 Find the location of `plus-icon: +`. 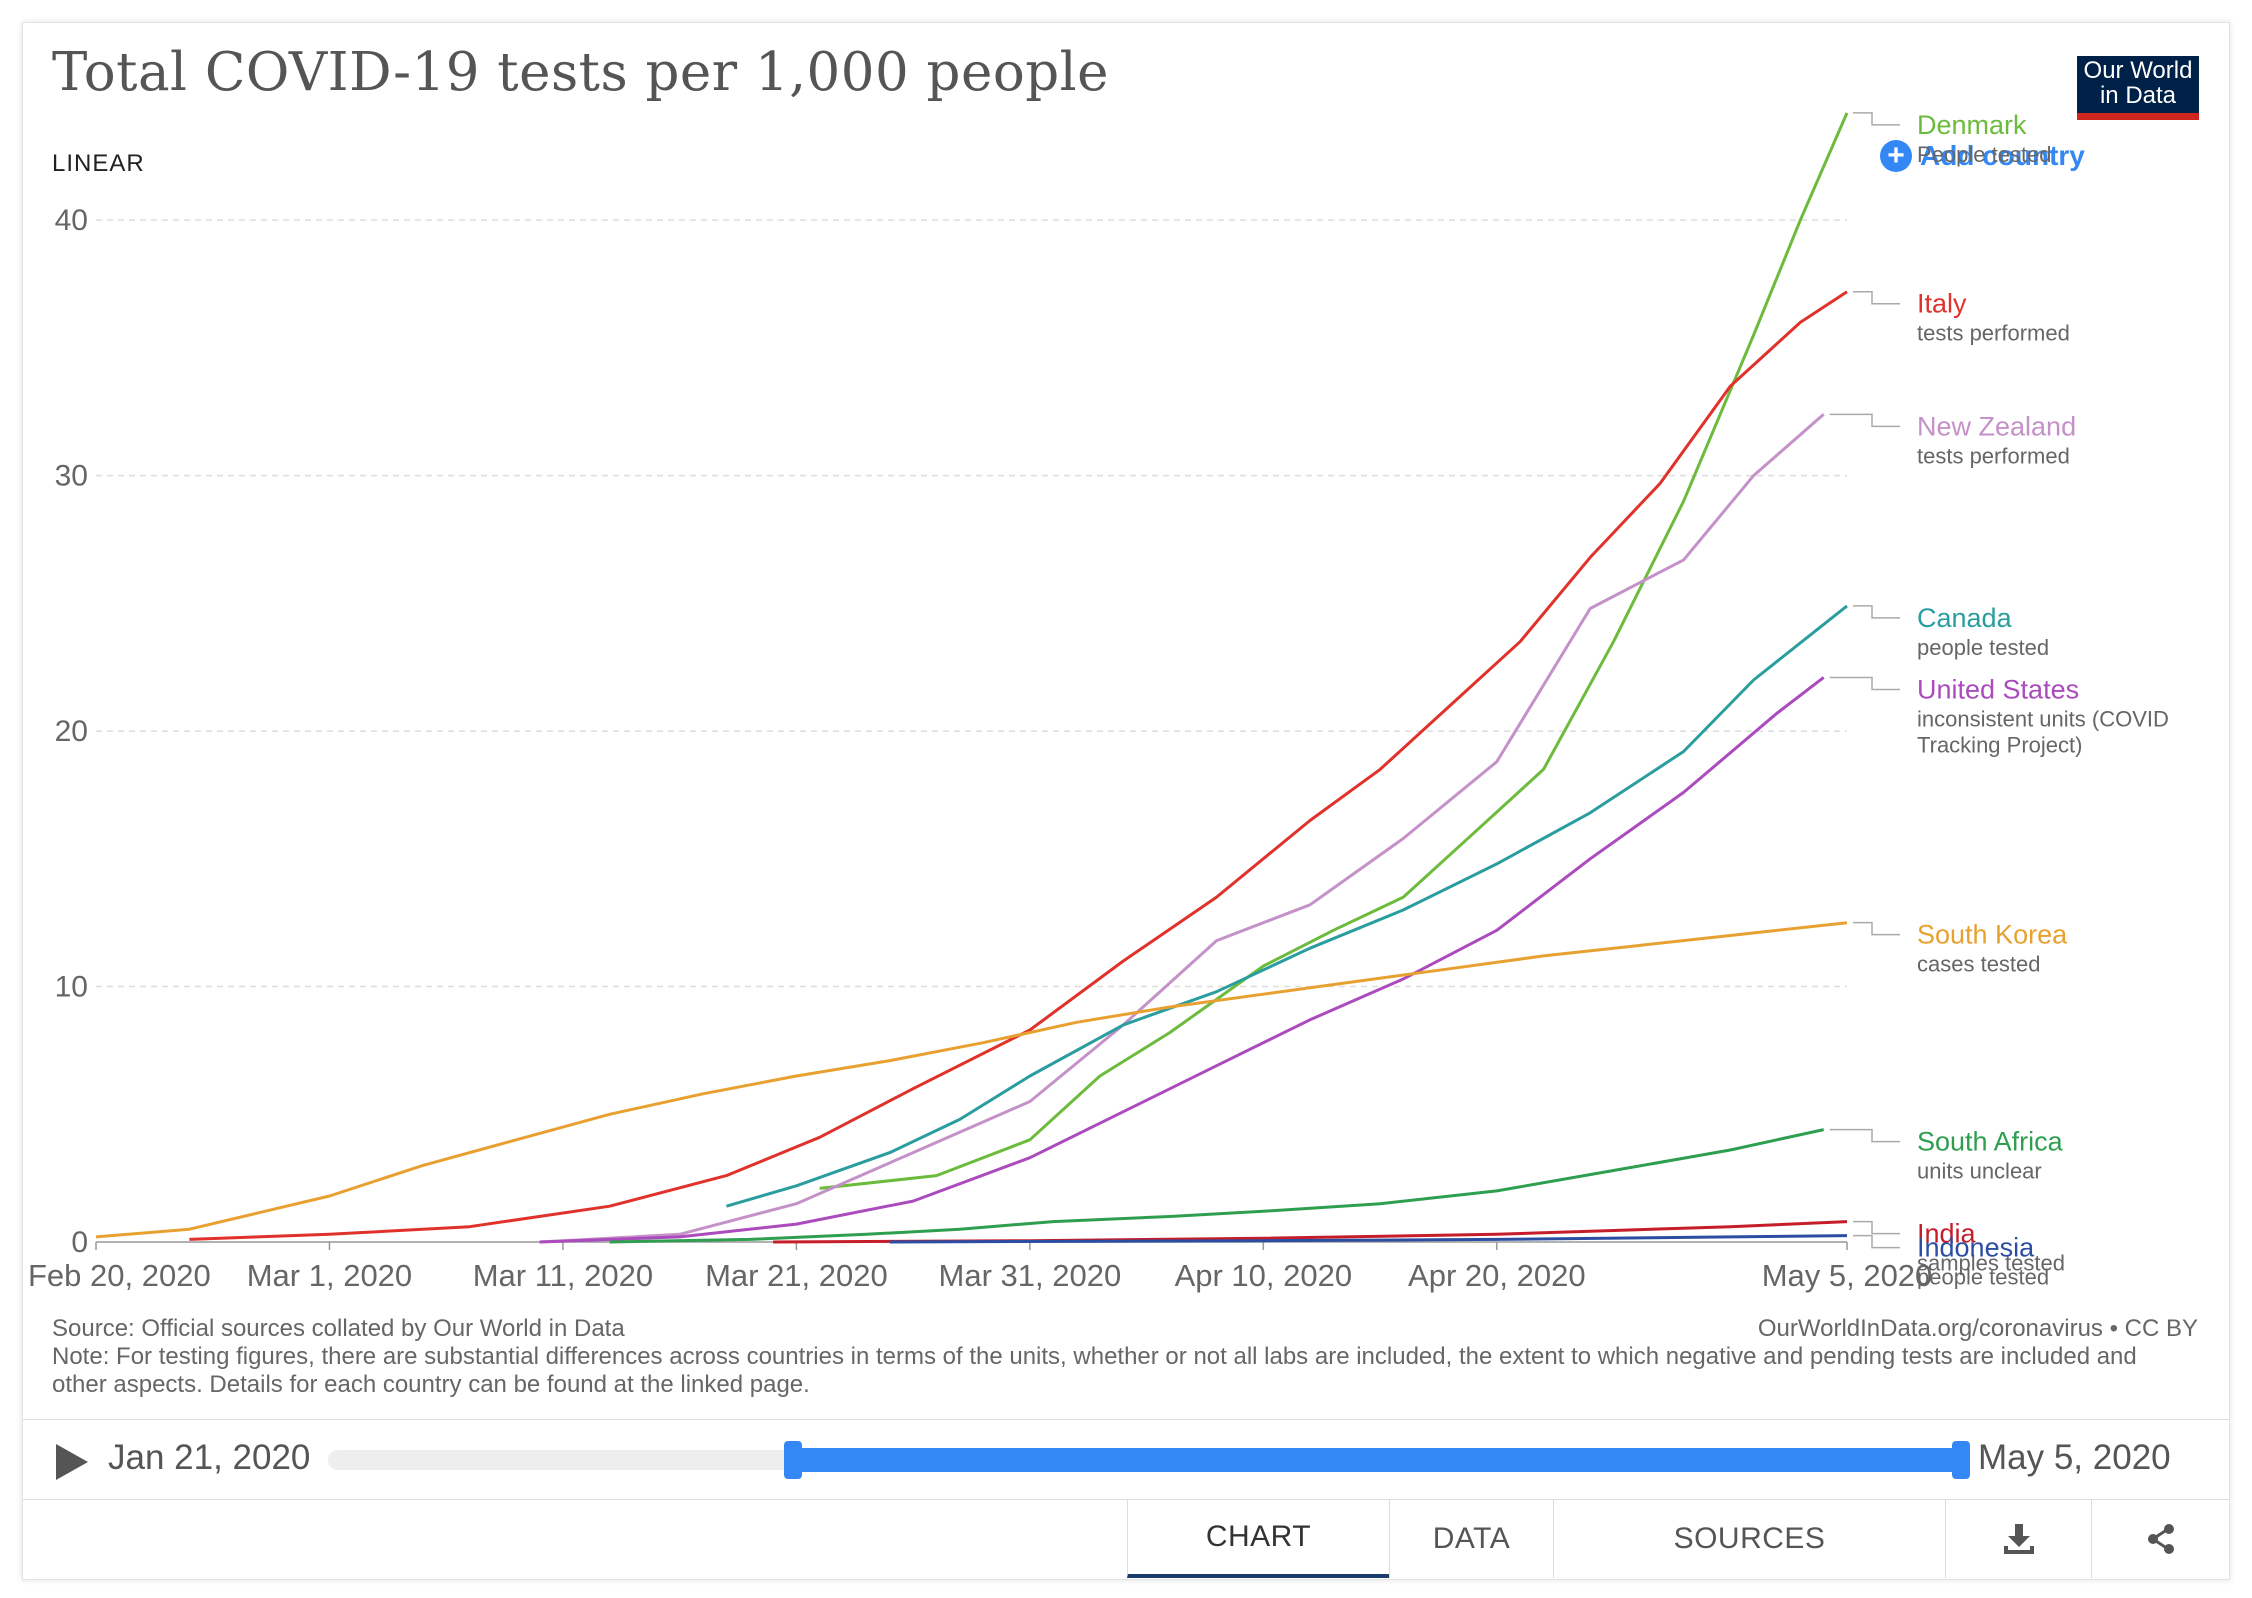

plus-icon: + is located at coordinates (1896, 156).